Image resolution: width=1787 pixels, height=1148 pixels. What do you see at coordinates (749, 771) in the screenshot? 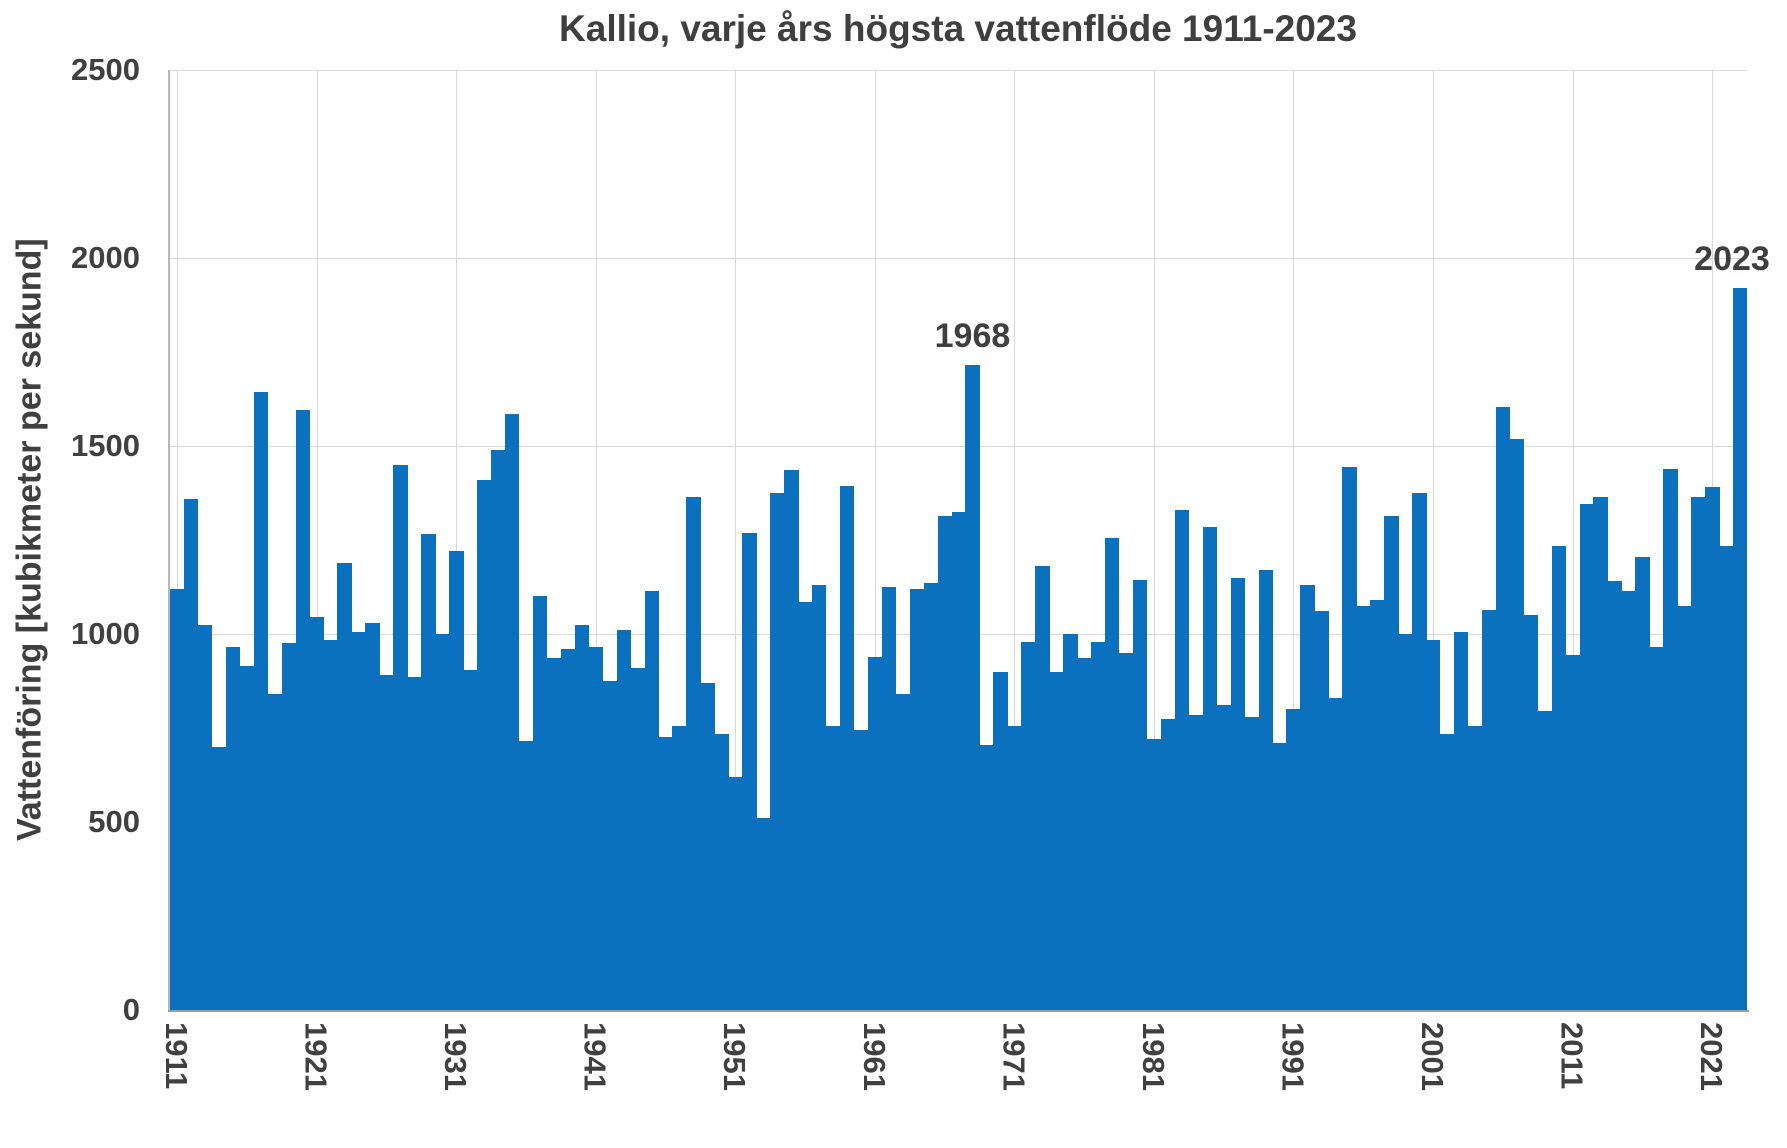
I see `bar-1952` at bounding box center [749, 771].